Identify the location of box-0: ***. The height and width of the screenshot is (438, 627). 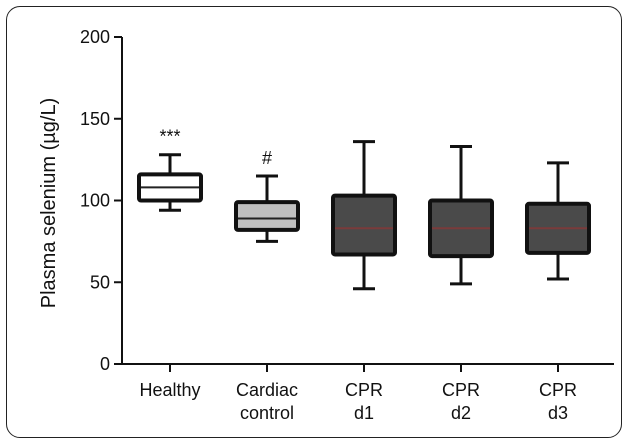
(170, 169).